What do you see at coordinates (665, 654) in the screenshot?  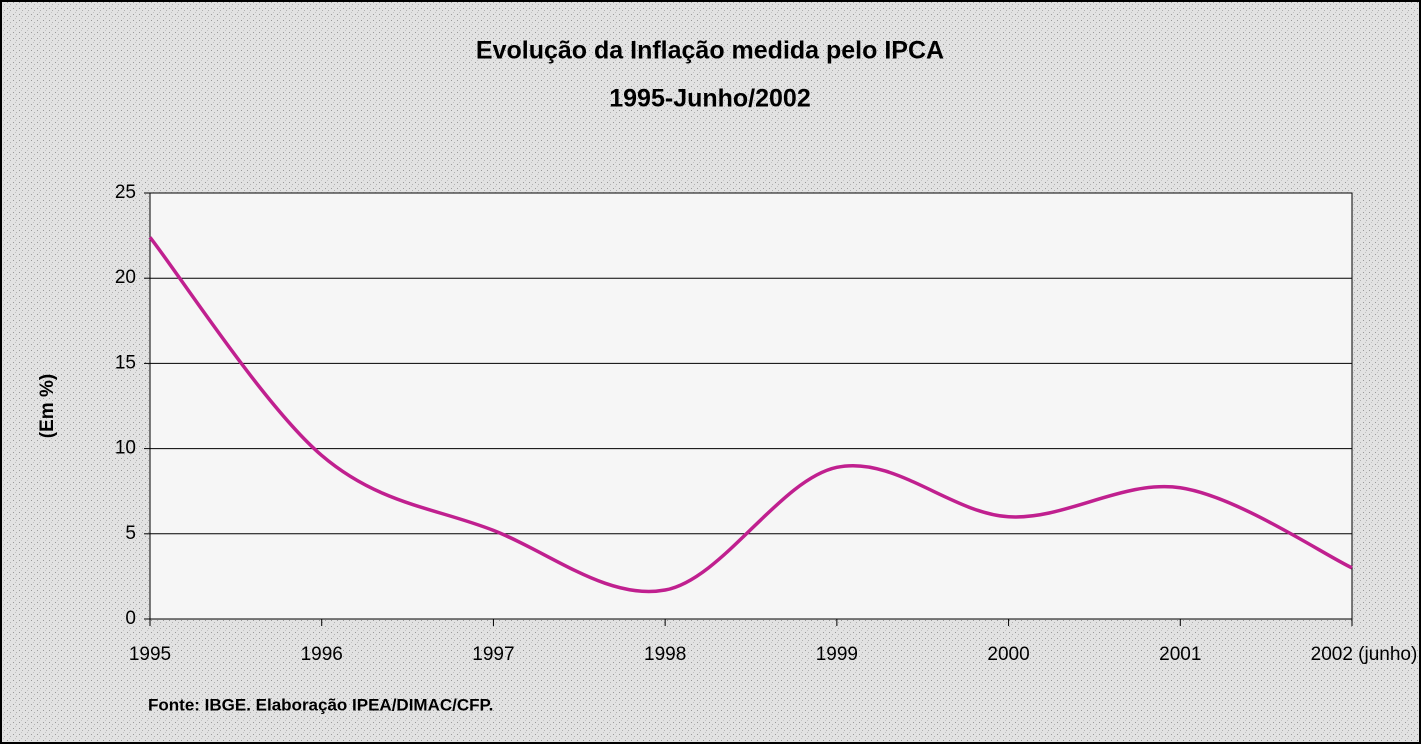 I see `x-tick-label: 1998` at bounding box center [665, 654].